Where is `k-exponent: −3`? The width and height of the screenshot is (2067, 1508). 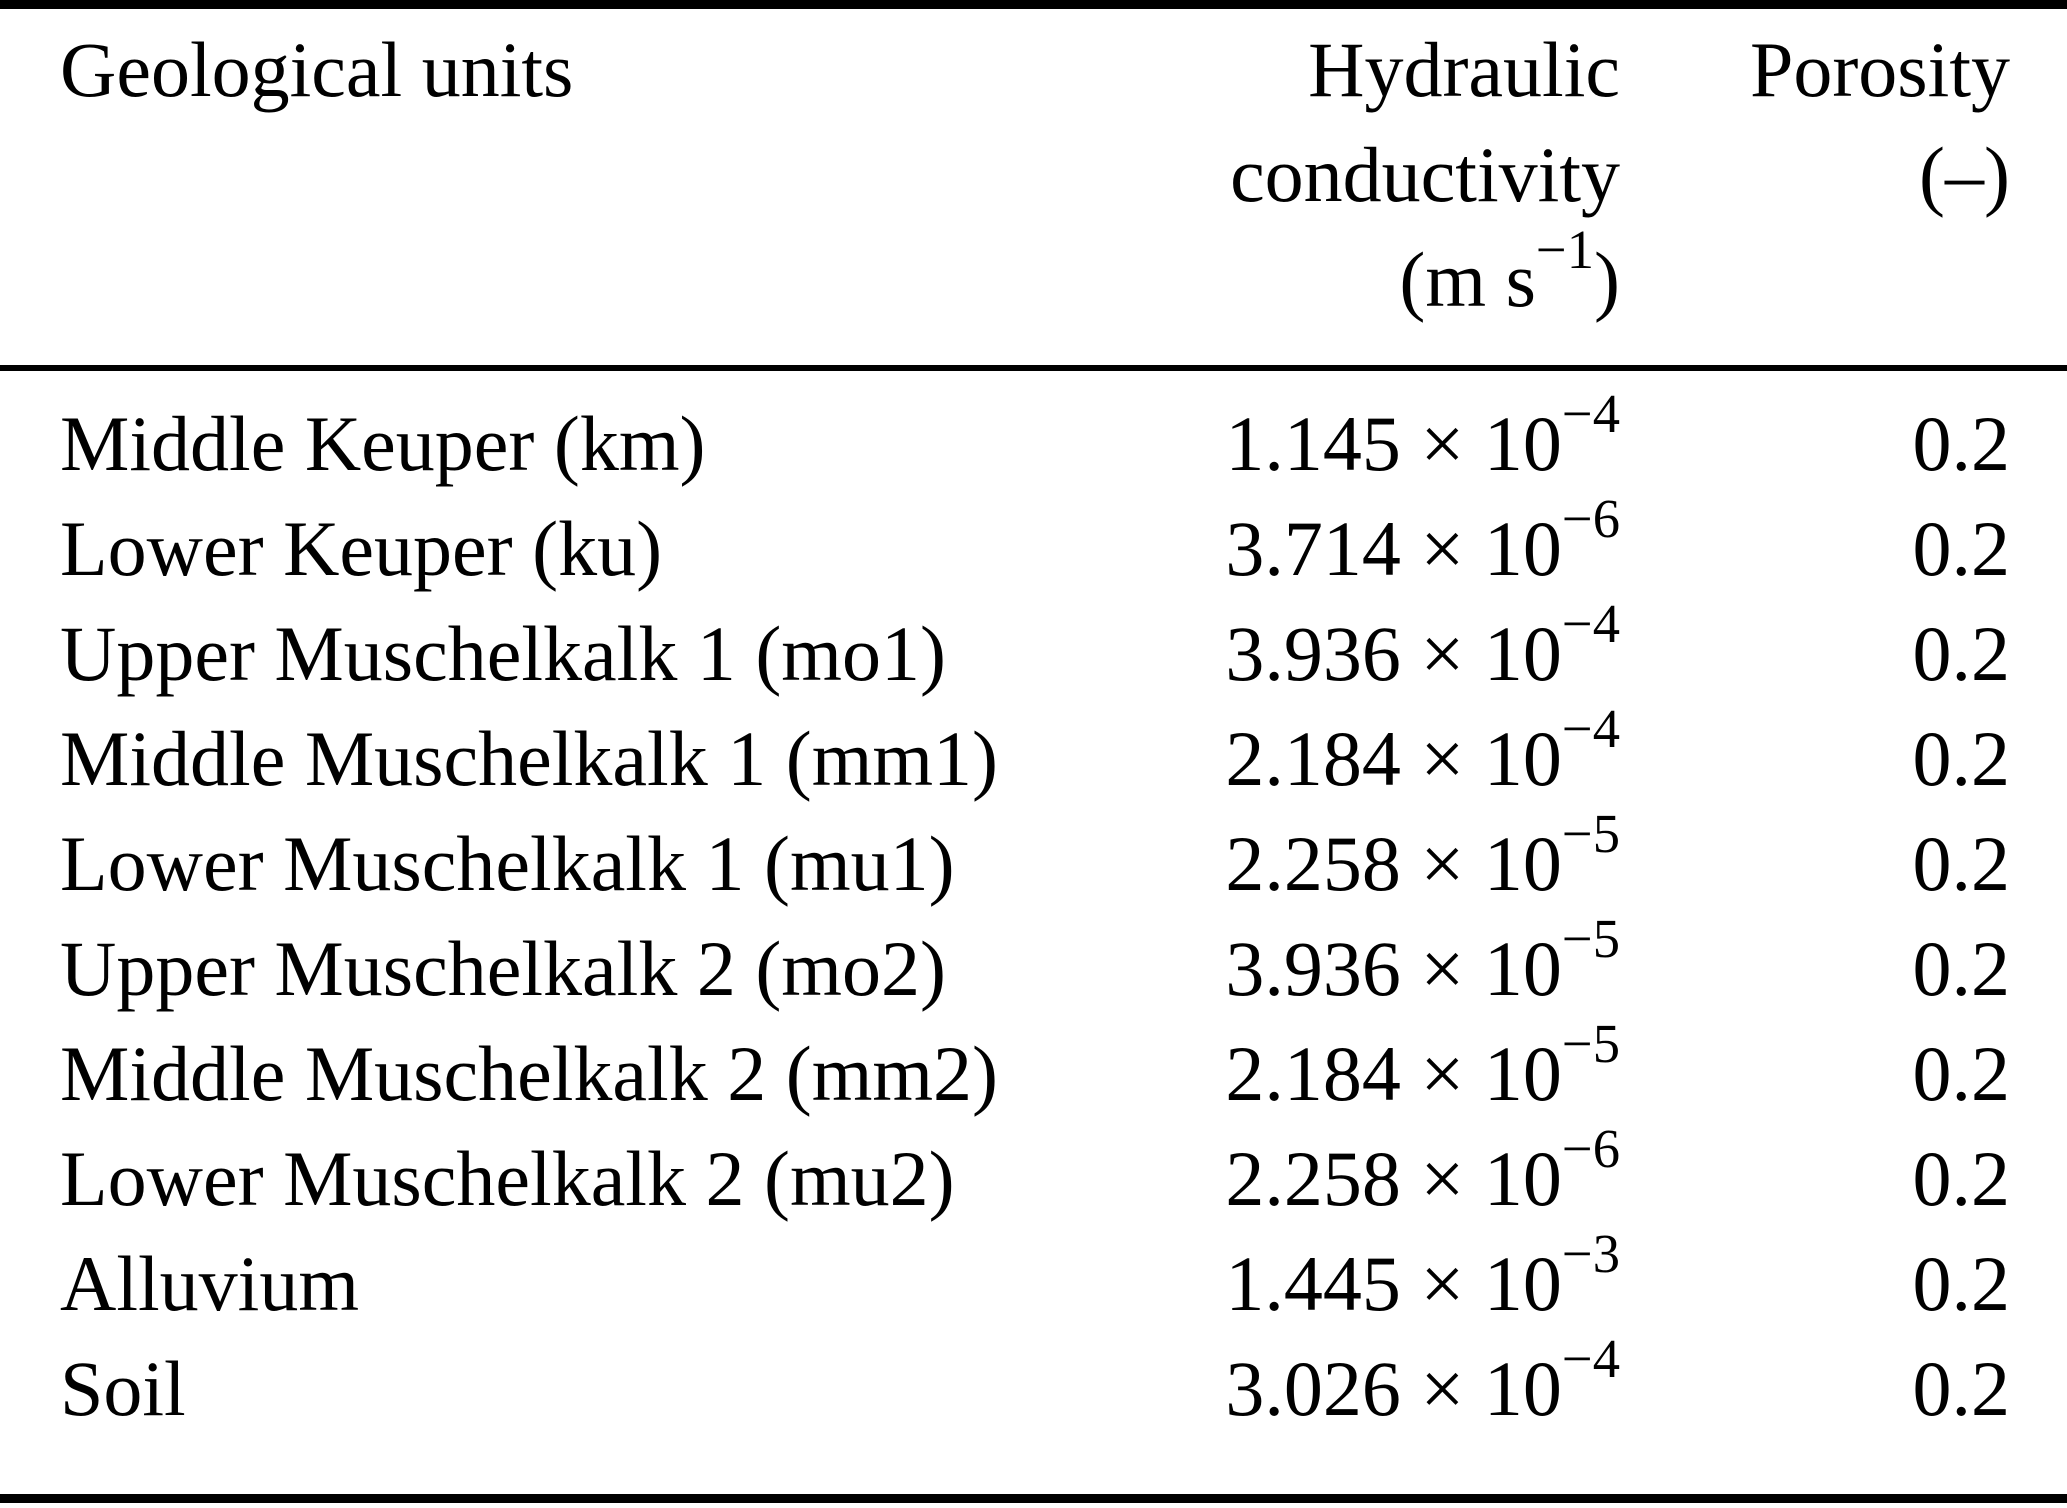 k-exponent: −3 is located at coordinates (1590, 1253).